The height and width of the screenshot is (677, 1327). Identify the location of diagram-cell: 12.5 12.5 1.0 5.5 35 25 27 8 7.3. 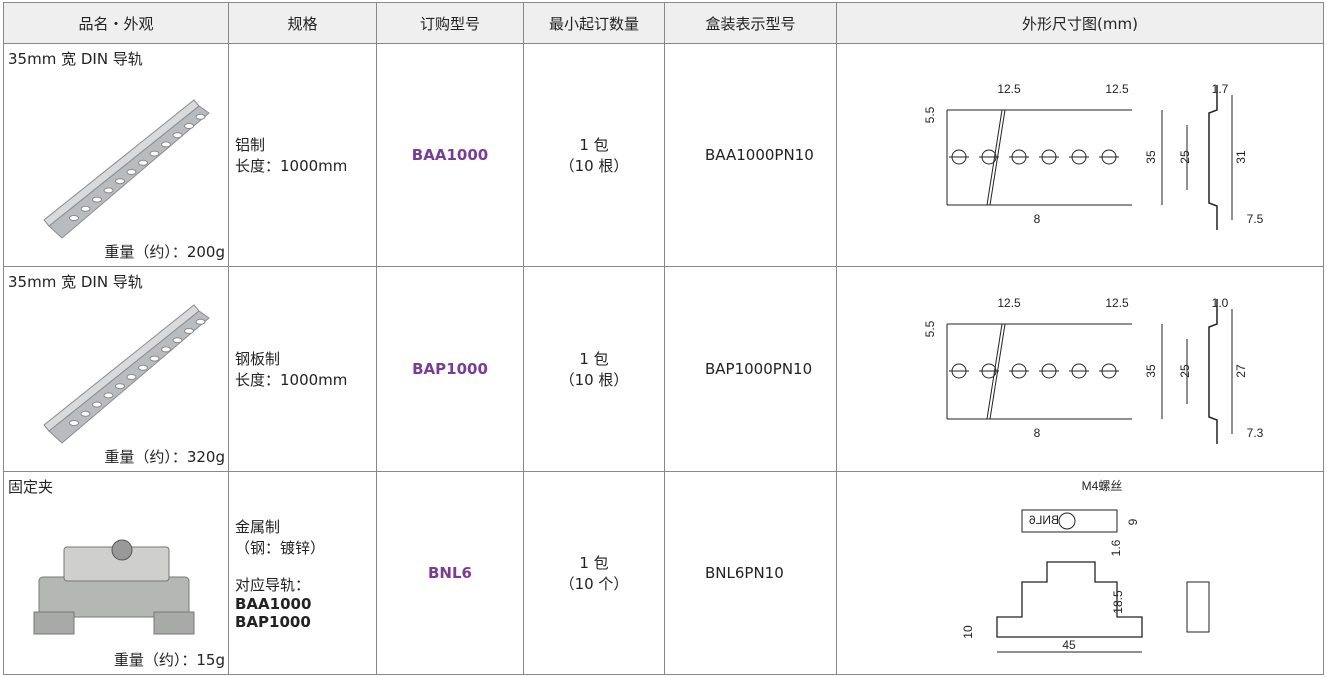
(1080, 369).